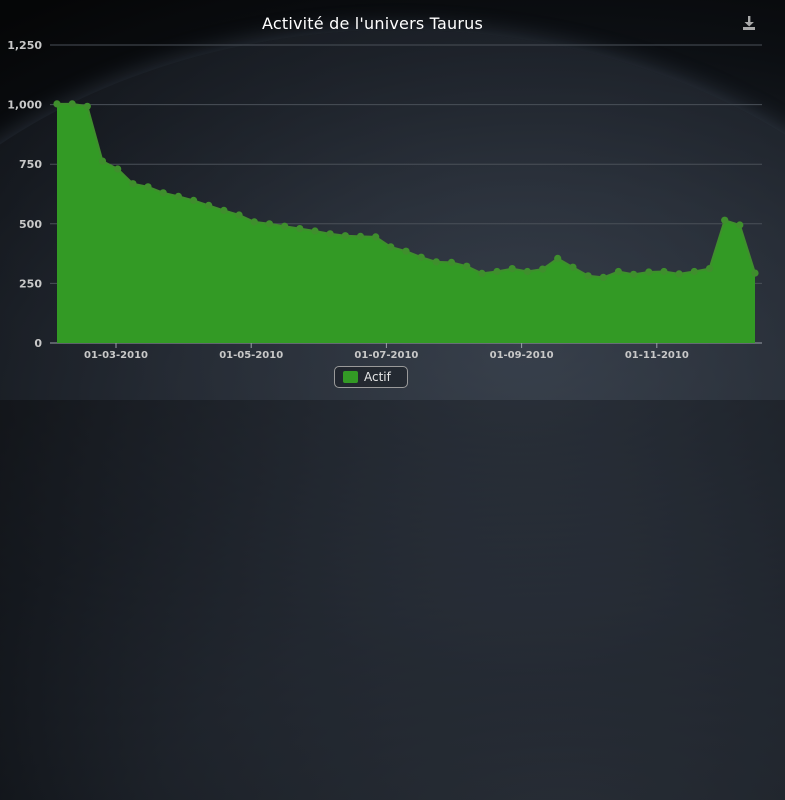 The height and width of the screenshot is (800, 785). Describe the element at coordinates (386, 355) in the screenshot. I see `x-tick-label: 01-07-2010` at that location.